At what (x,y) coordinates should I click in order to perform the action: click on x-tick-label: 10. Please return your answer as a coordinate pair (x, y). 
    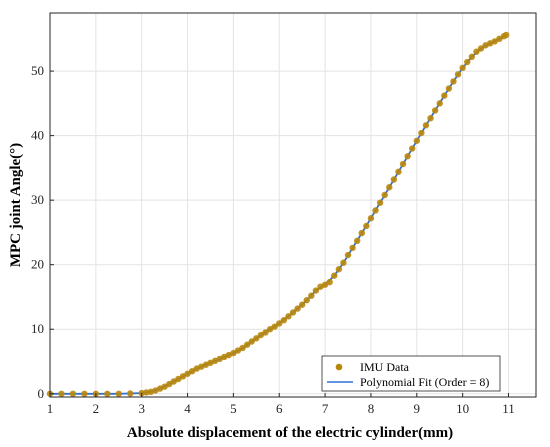
    Looking at the image, I should click on (462, 408).